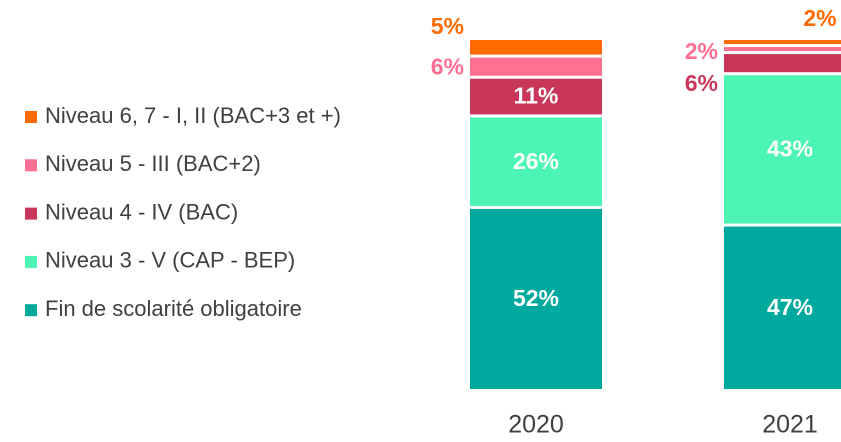 This screenshot has width=841, height=442. What do you see at coordinates (170, 260) in the screenshot?
I see `legend-label: Niveau 3 - V (CAP - BEP)` at bounding box center [170, 260].